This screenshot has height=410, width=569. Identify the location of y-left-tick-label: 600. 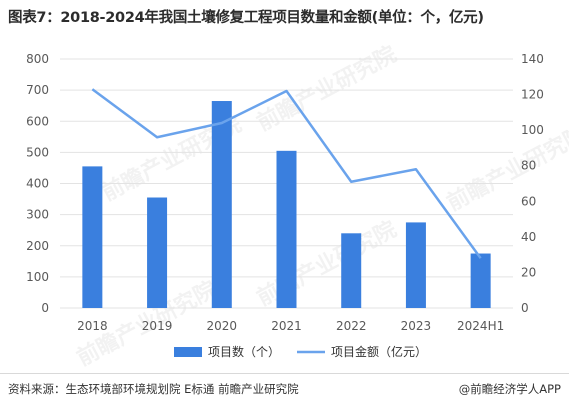
(37, 121).